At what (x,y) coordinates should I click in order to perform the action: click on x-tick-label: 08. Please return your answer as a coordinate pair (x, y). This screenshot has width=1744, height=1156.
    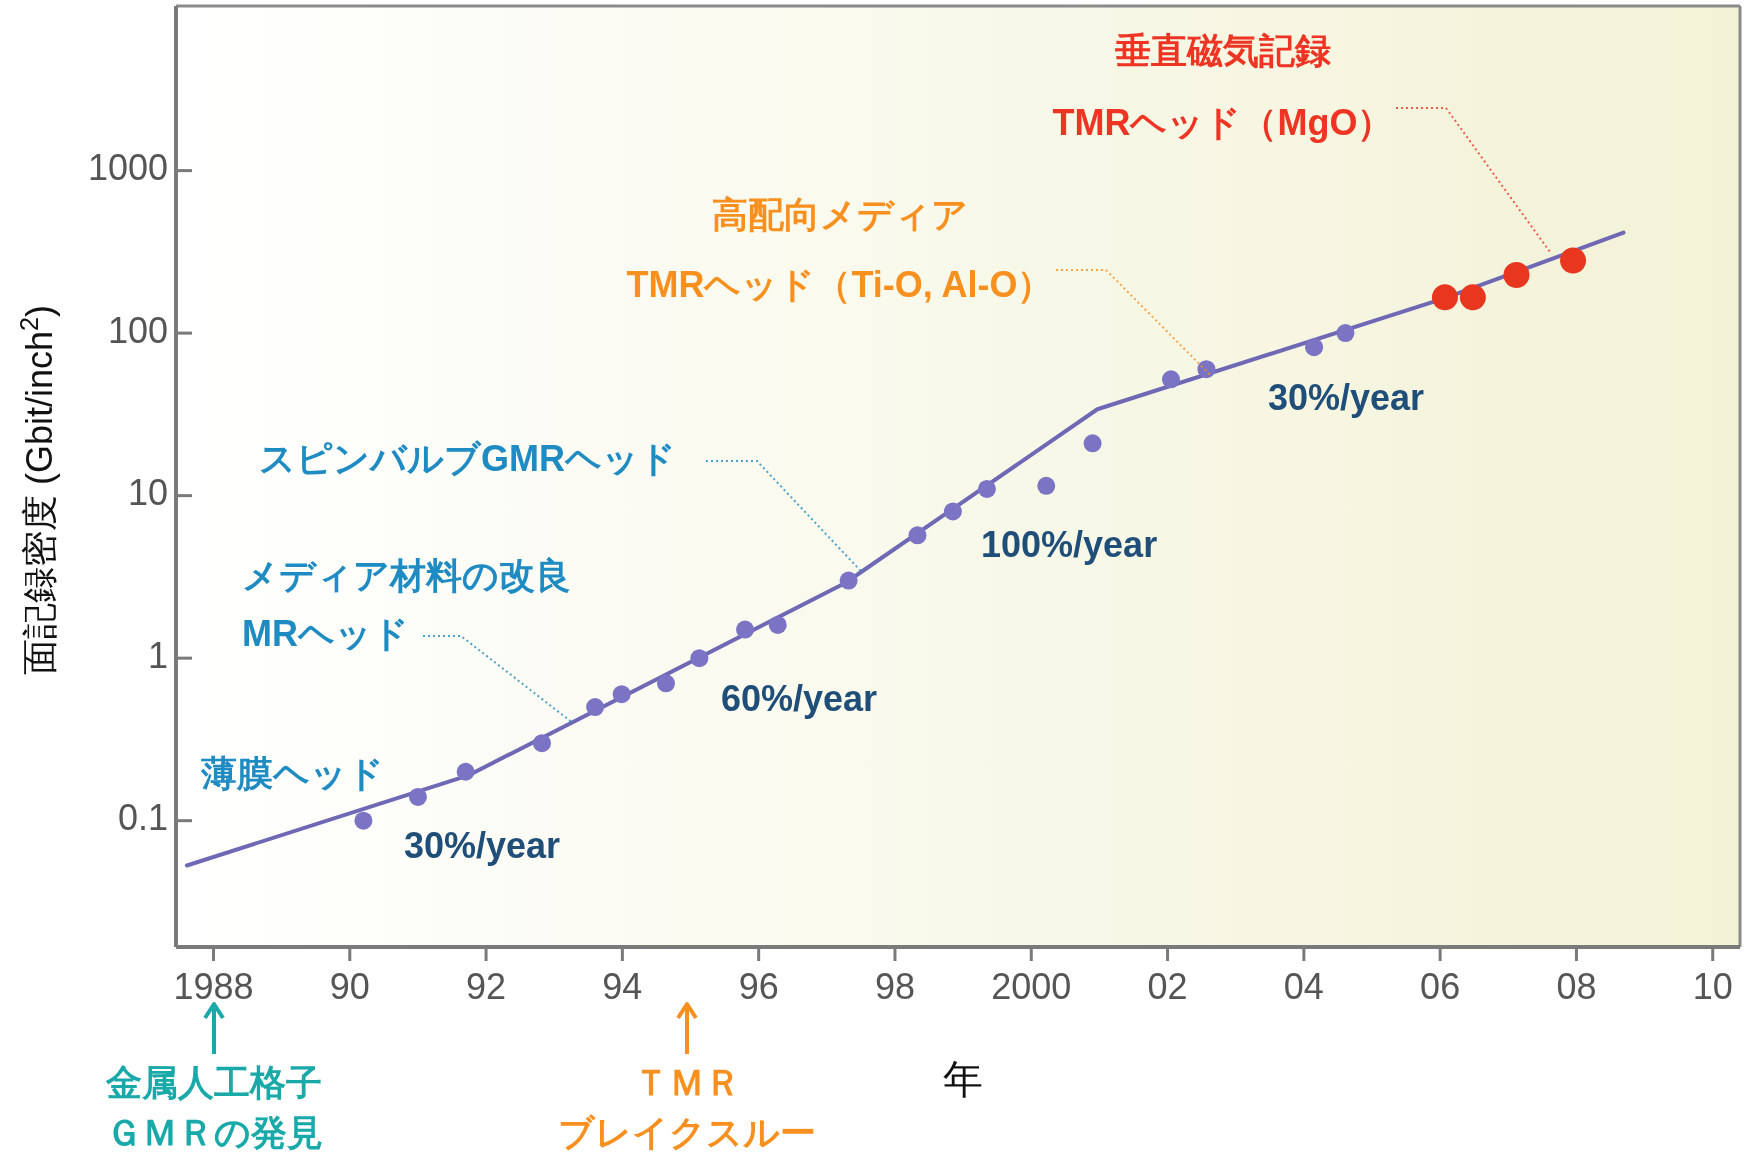
    Looking at the image, I should click on (1576, 986).